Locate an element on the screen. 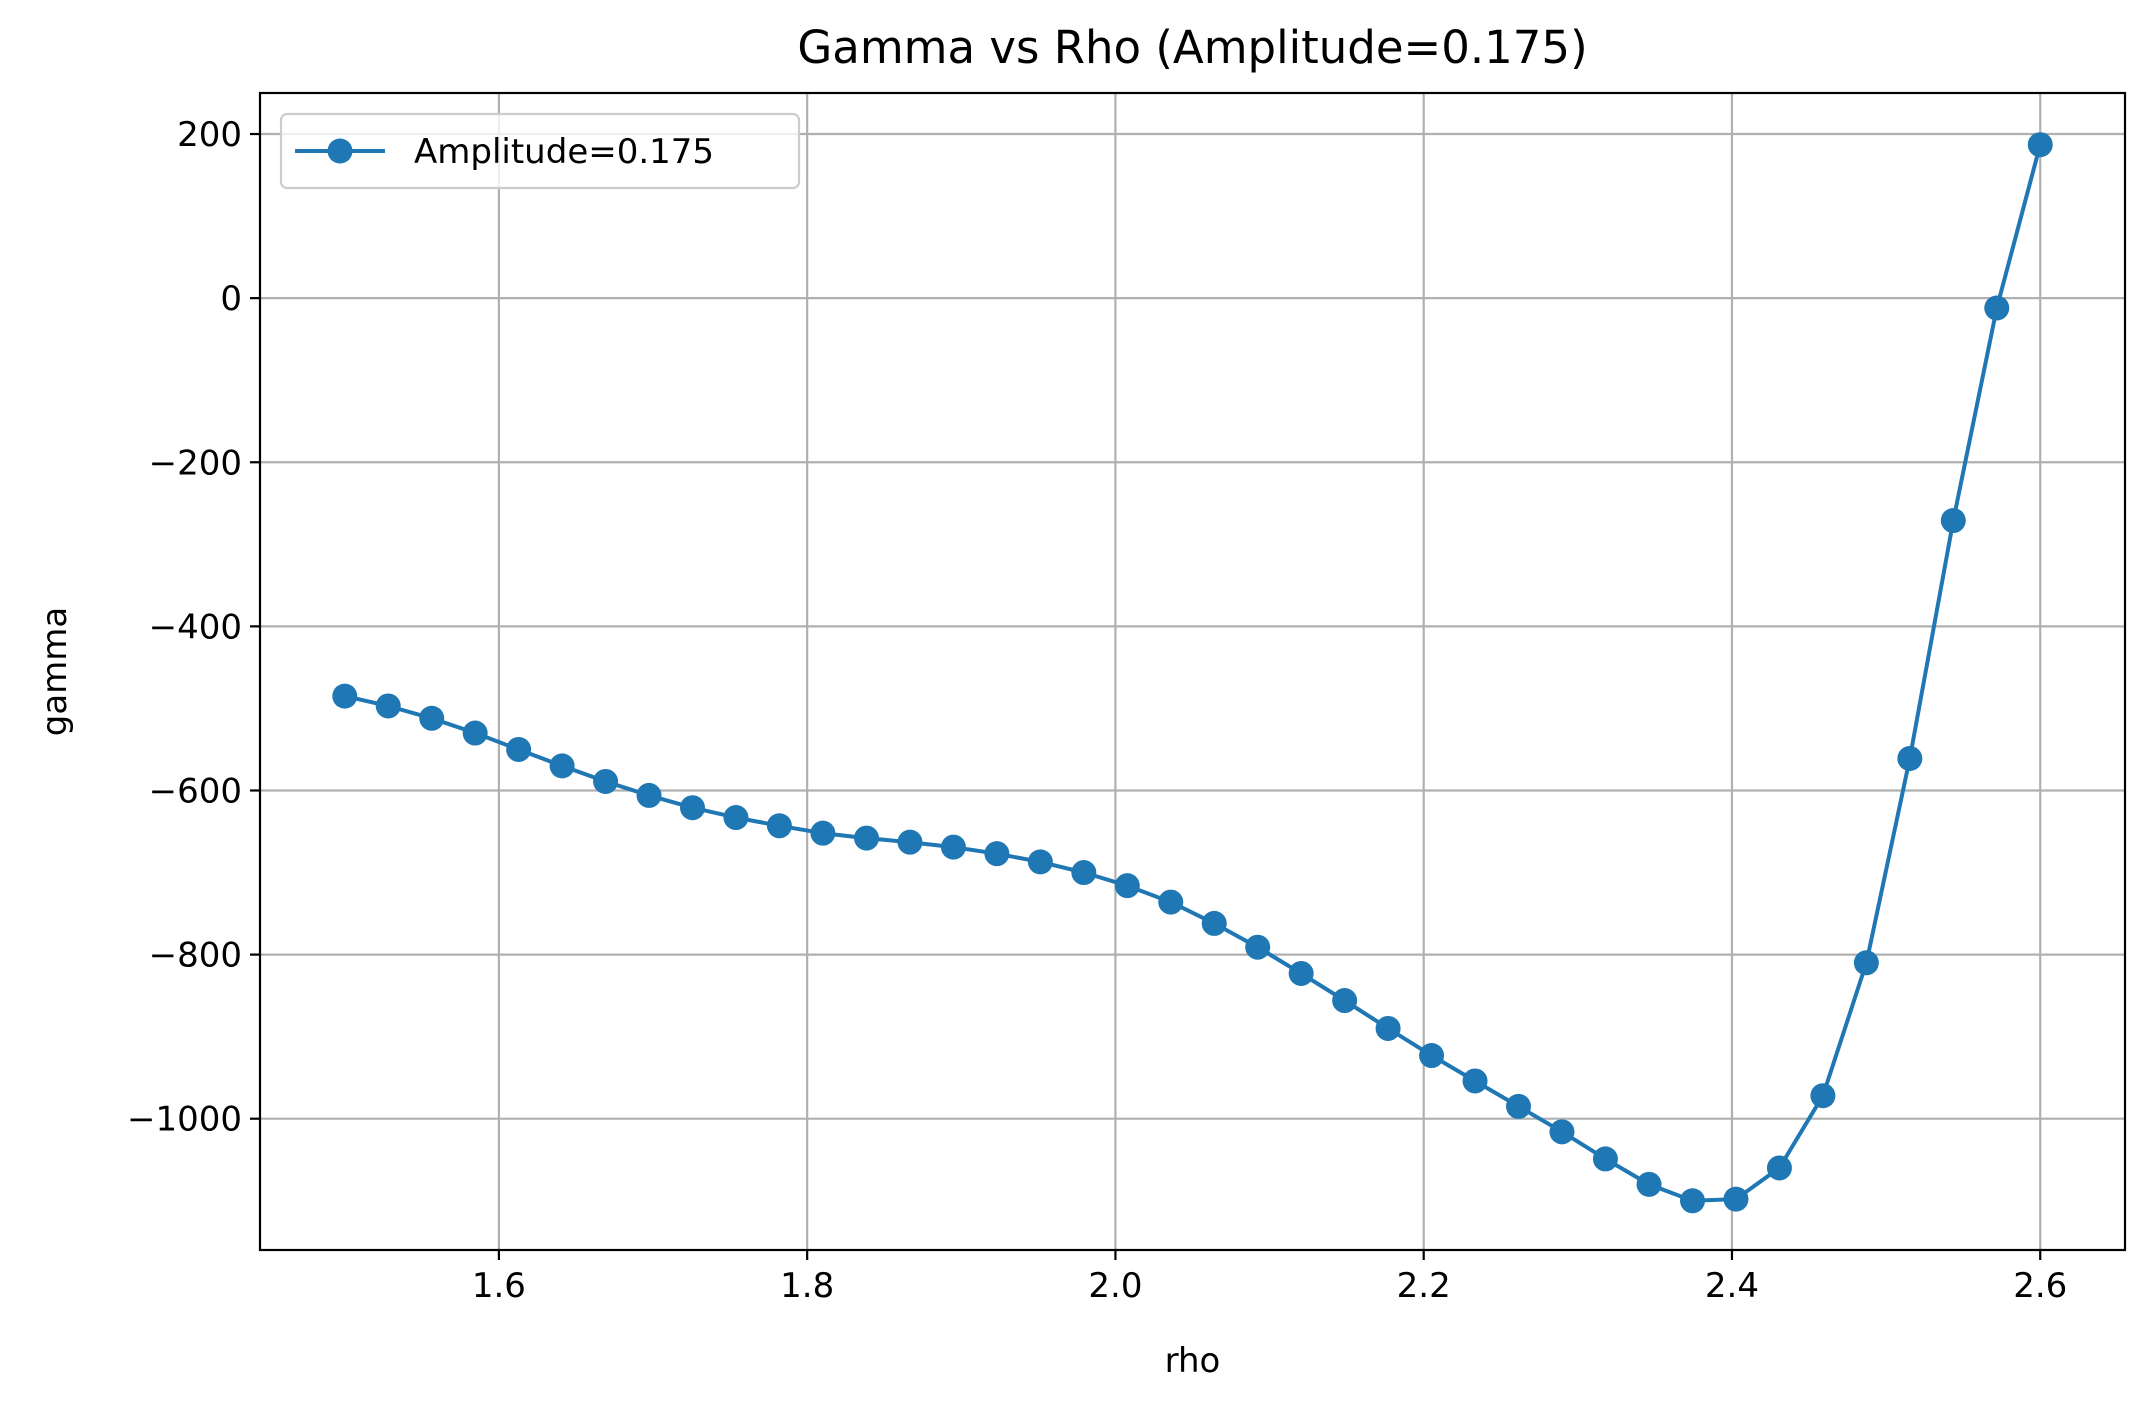 The image size is (2148, 1407). x-axis-label: rho is located at coordinates (1193, 1361).